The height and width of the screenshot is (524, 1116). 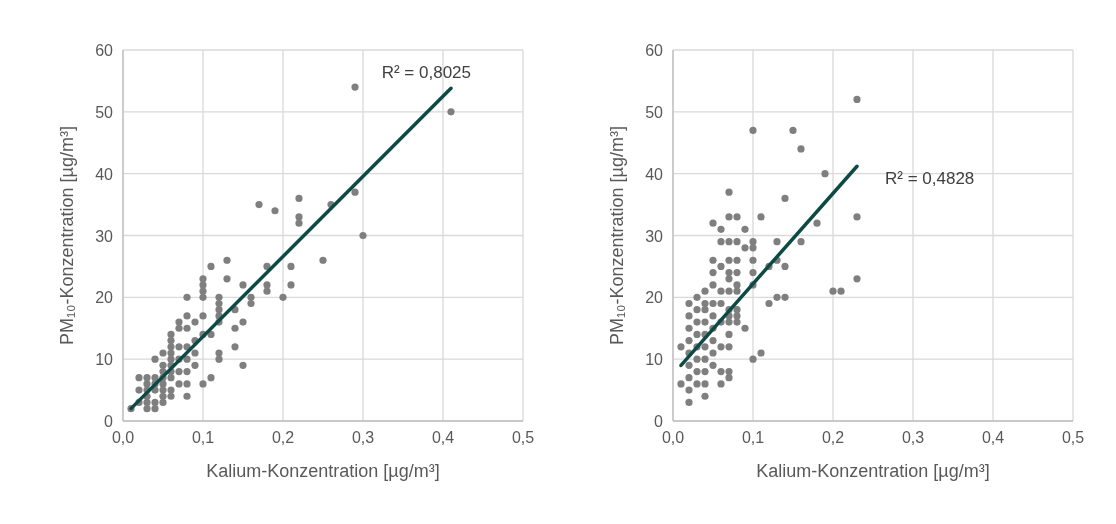 What do you see at coordinates (930, 179) in the screenshot?
I see `annotation: R² = 0,4828` at bounding box center [930, 179].